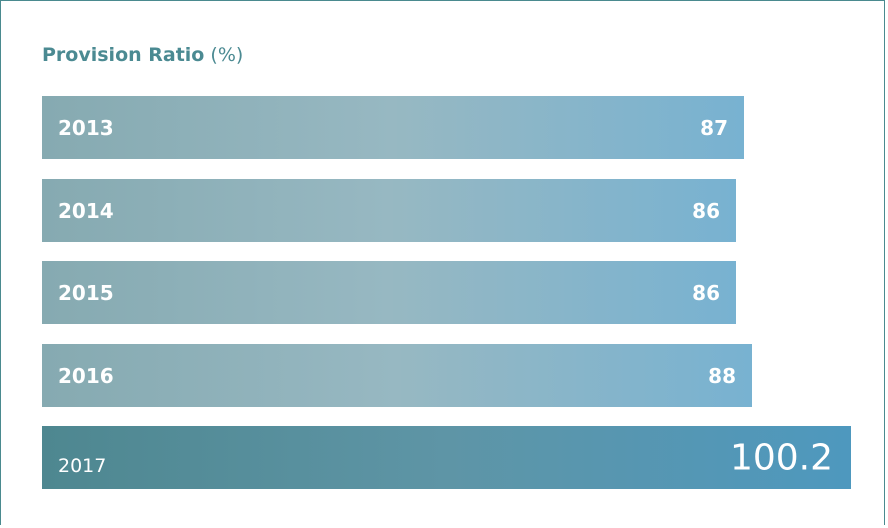 The image size is (888, 528). What do you see at coordinates (86, 210) in the screenshot?
I see `bar-category-label: 2014` at bounding box center [86, 210].